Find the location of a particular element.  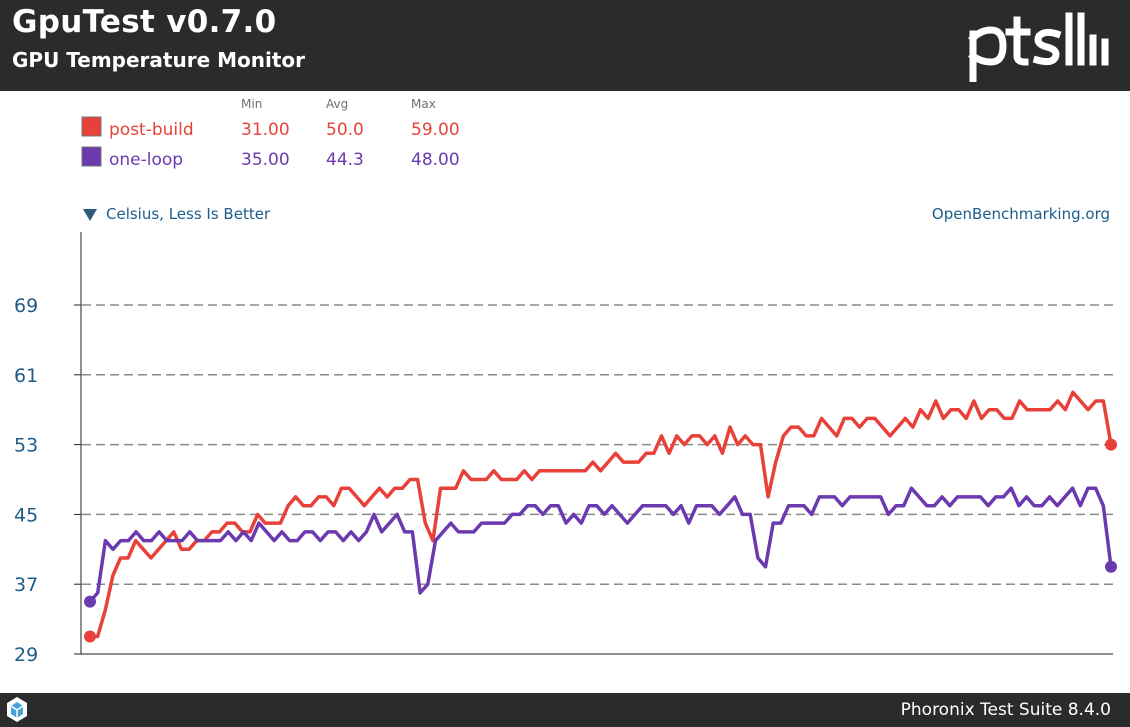

down-triangle-icon is located at coordinates (90, 215).